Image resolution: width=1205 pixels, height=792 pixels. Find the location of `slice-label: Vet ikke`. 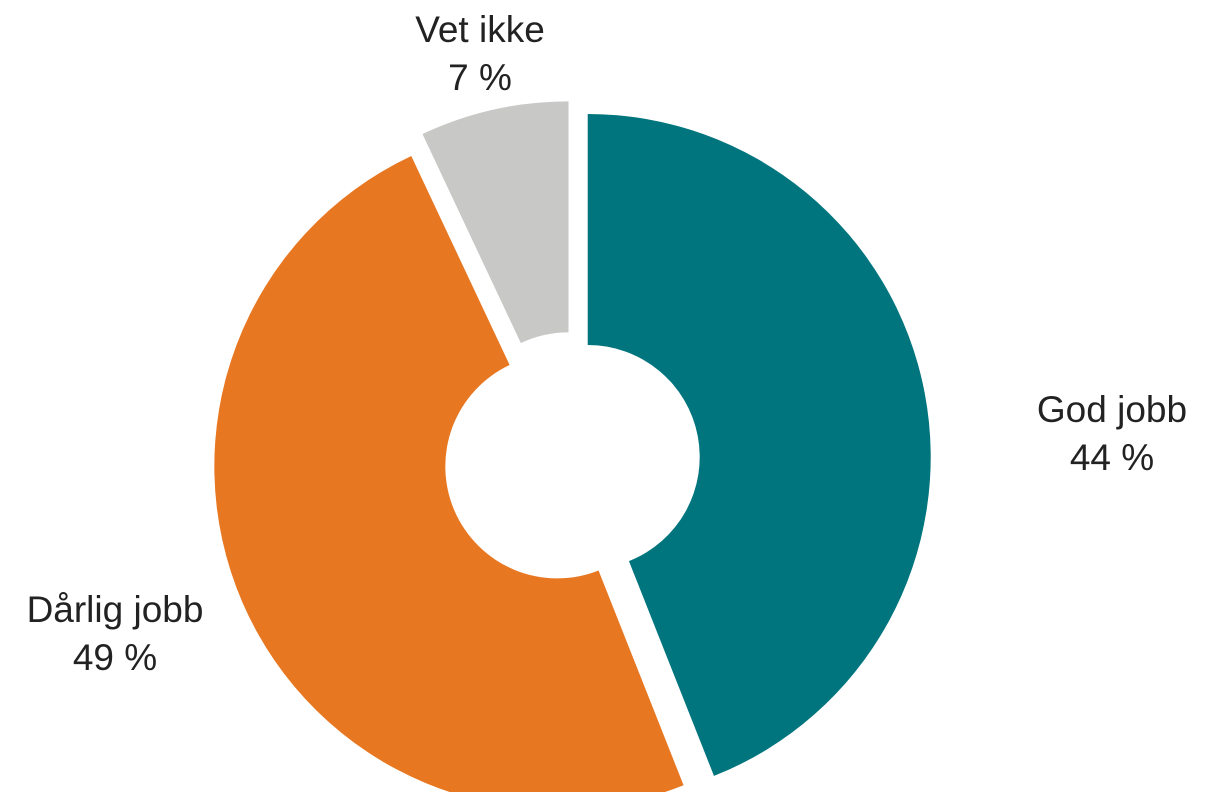

slice-label: Vet ikke is located at coordinates (480, 29).